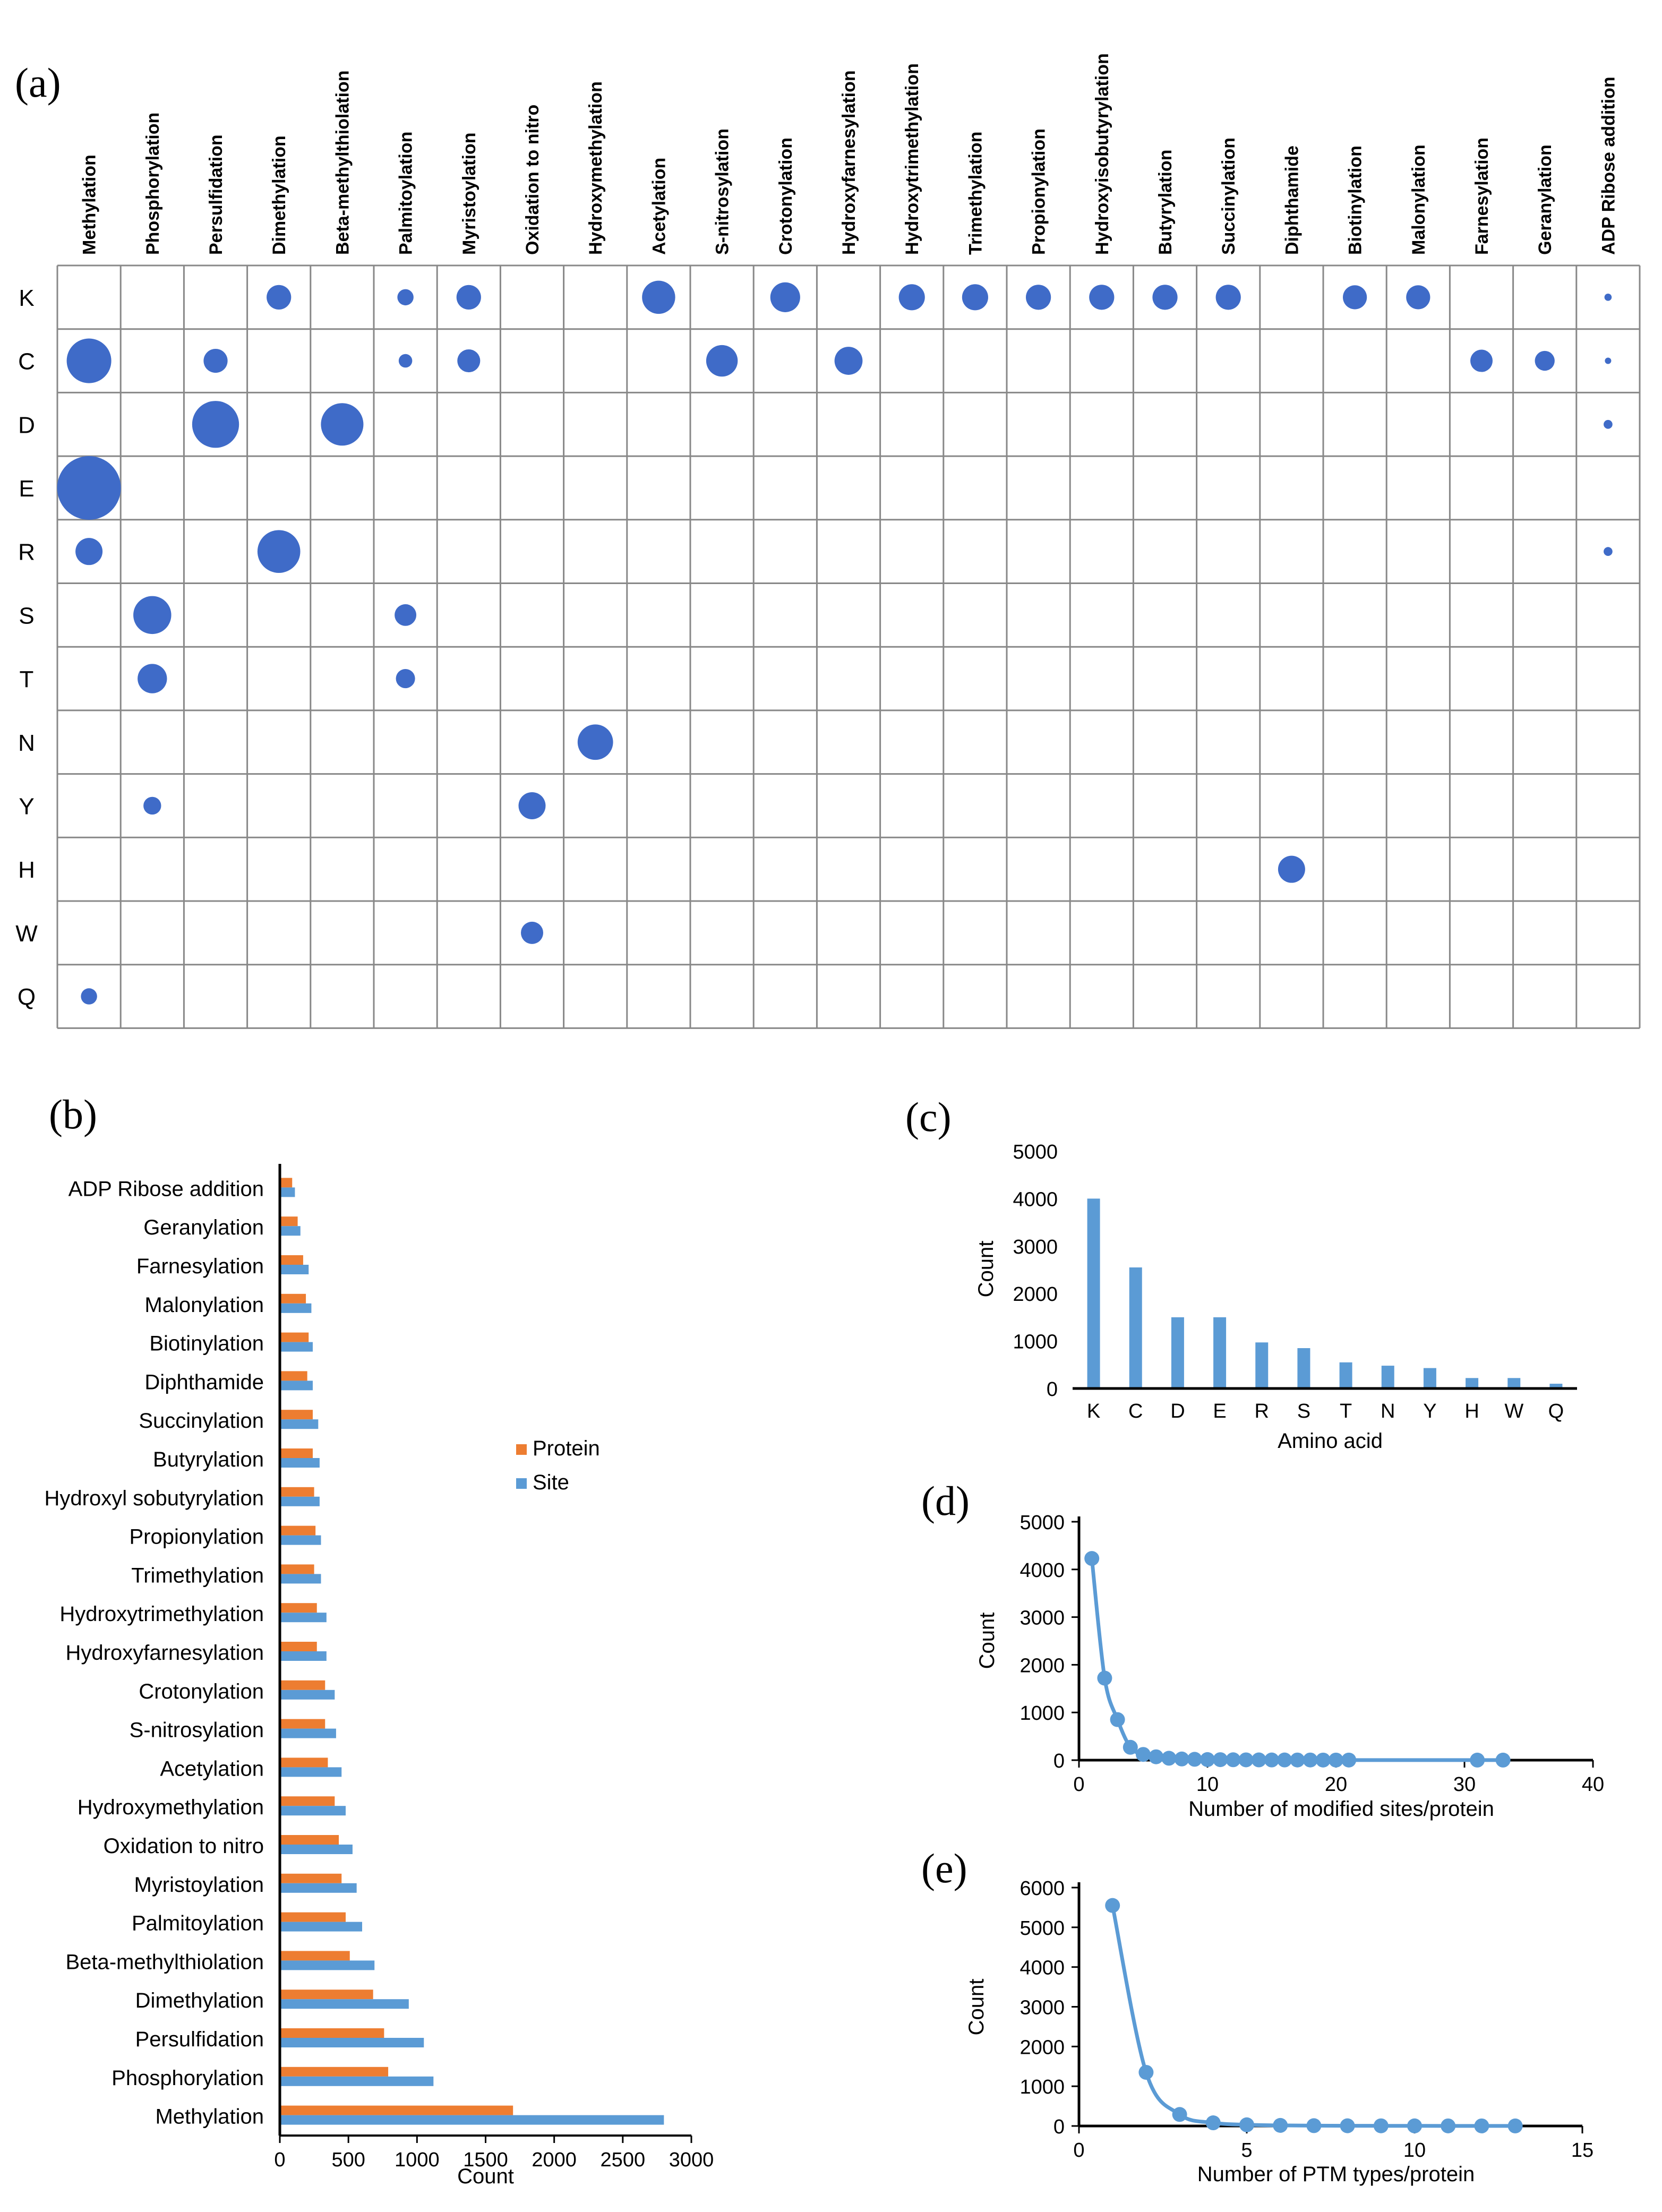  Describe the element at coordinates (313, 1811) in the screenshot. I see `bar-site-hydroxymethylation` at that location.